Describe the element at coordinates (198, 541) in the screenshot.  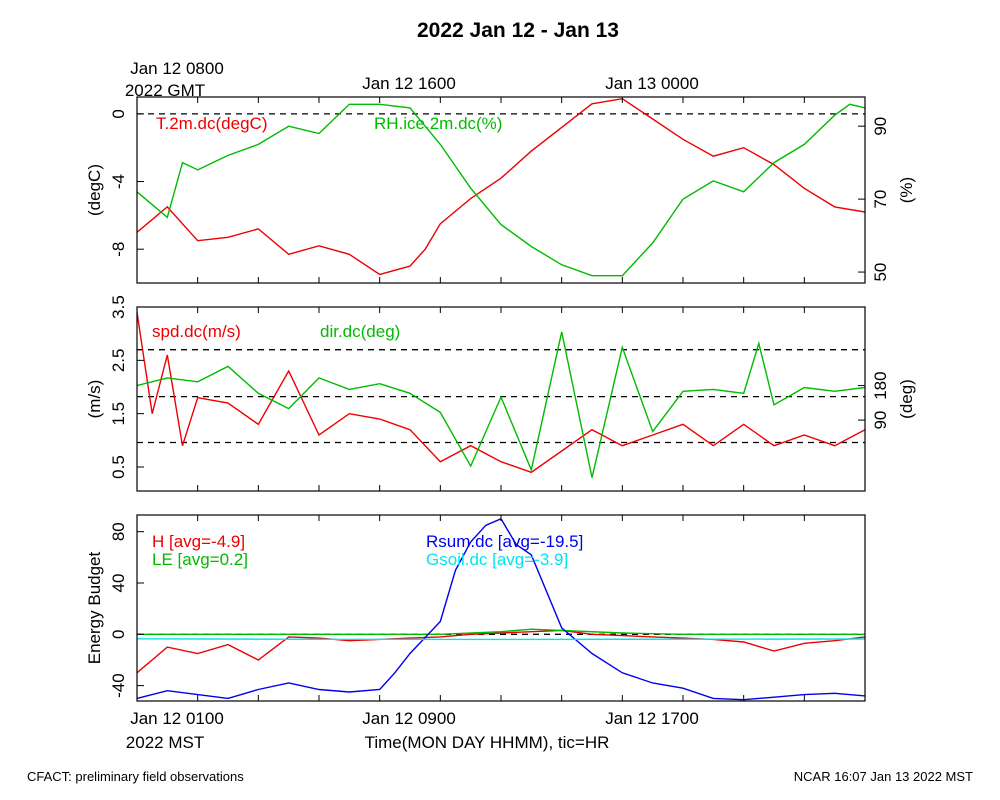
I see `legend-label: H [avg=-4.9]` at that location.